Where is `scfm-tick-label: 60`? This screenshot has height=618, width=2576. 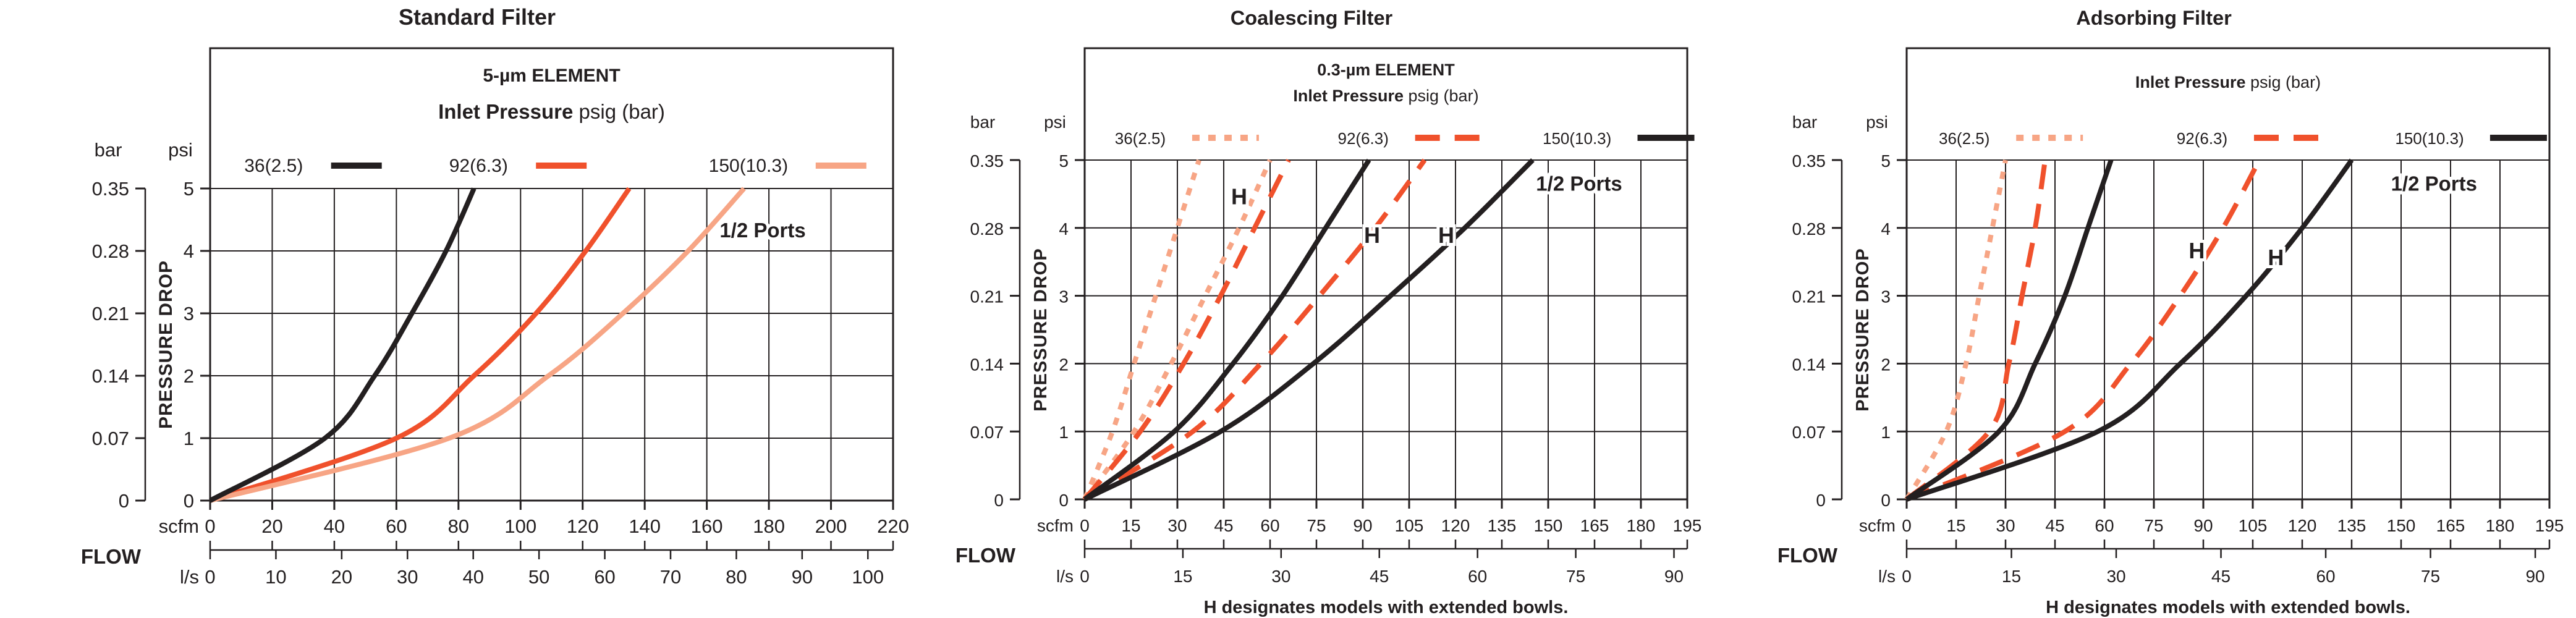
scfm-tick-label: 60 is located at coordinates (1269, 525).